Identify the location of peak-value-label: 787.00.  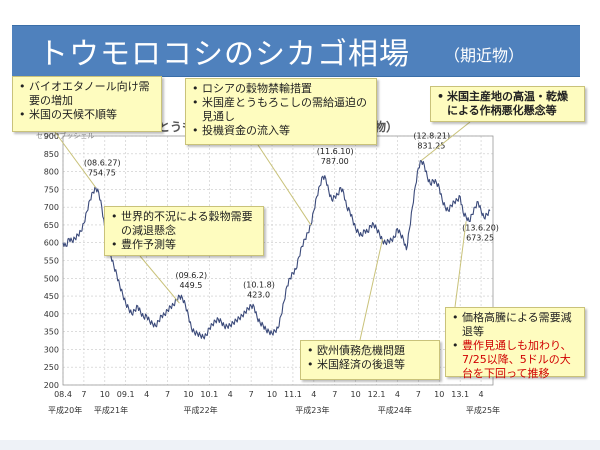
(335, 161).